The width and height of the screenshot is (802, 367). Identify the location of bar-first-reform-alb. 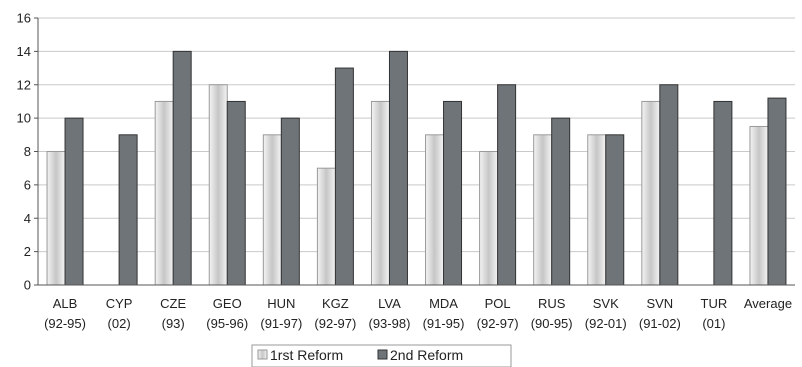
(56, 218).